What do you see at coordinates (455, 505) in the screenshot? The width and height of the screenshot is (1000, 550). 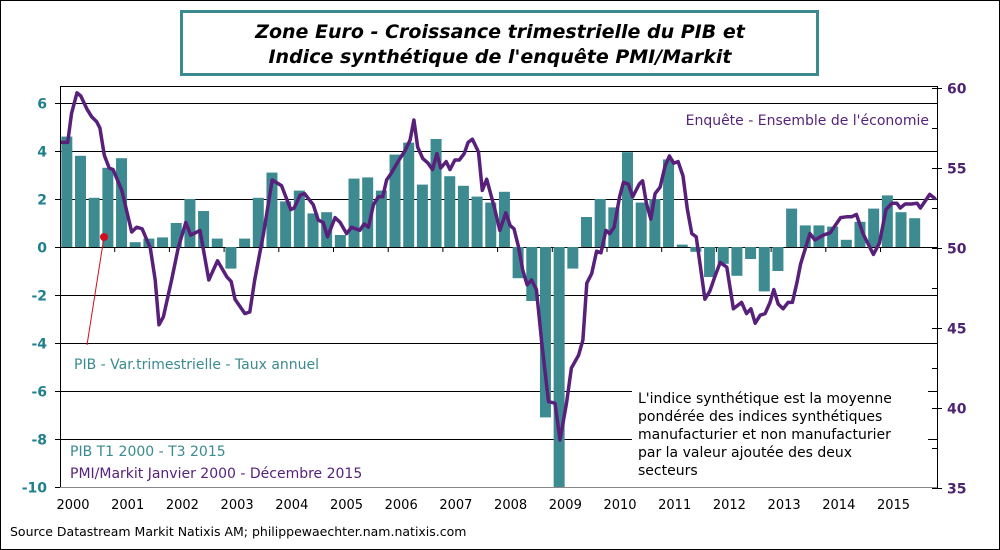 I see `x-axis-tick-label: 2007` at bounding box center [455, 505].